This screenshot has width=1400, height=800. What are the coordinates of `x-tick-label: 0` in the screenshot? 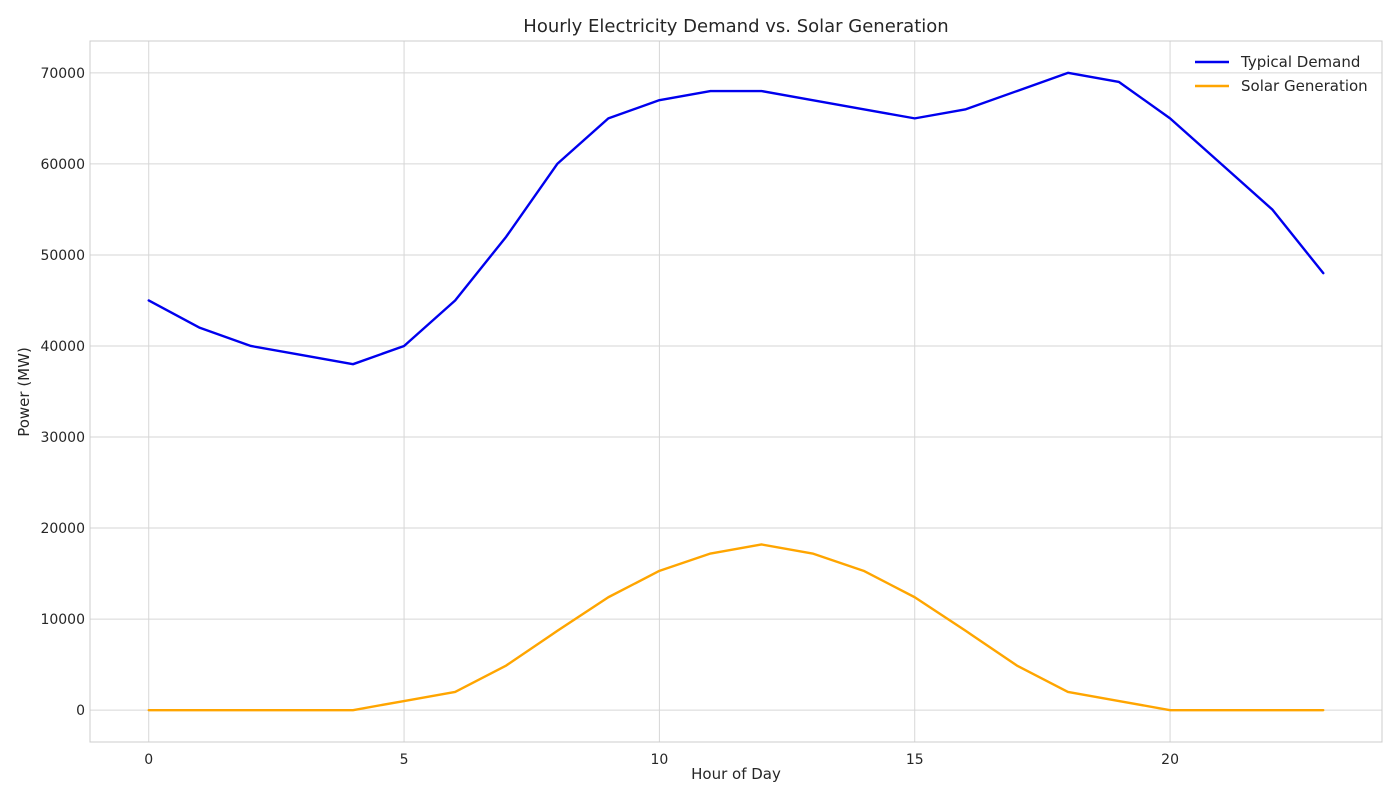 It's located at (148, 760).